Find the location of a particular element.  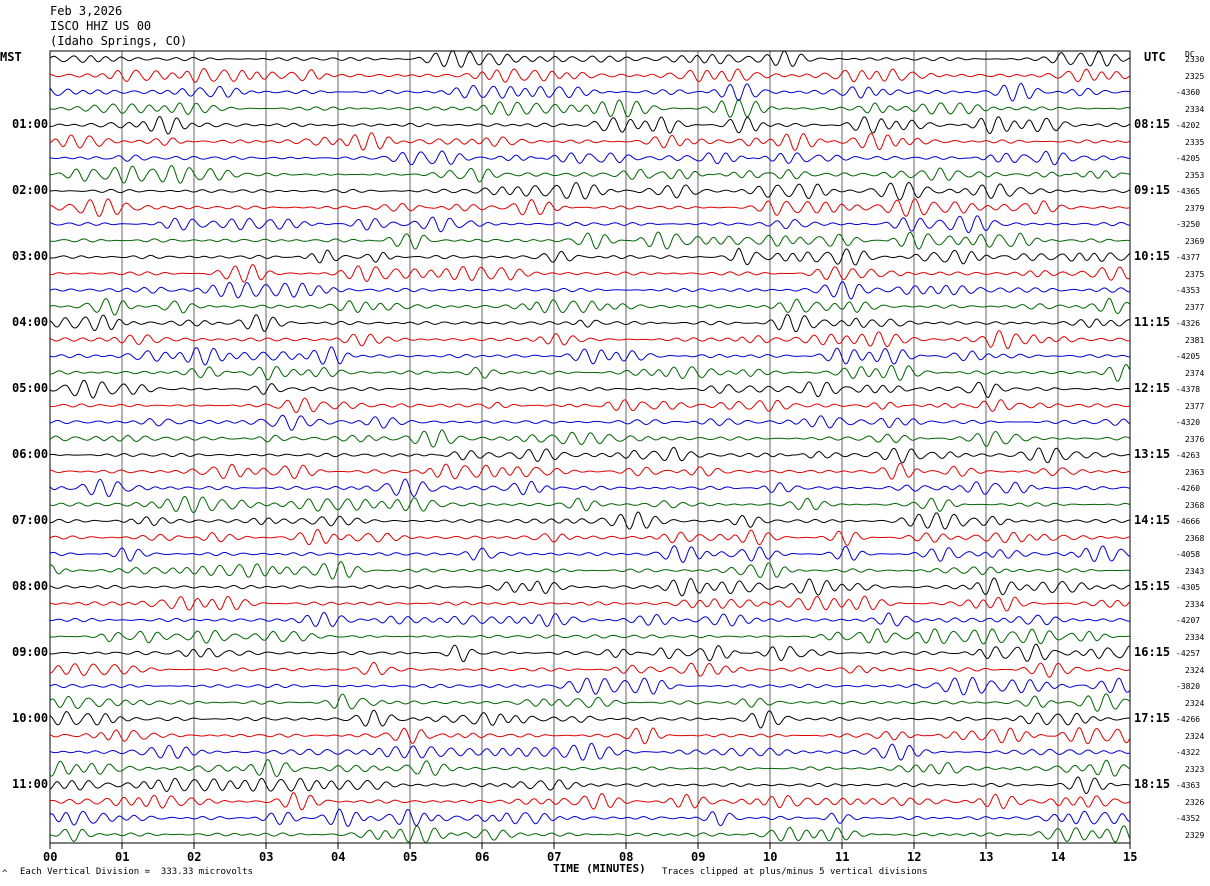

dc-offset-label: -4378 is located at coordinates (1188, 389).